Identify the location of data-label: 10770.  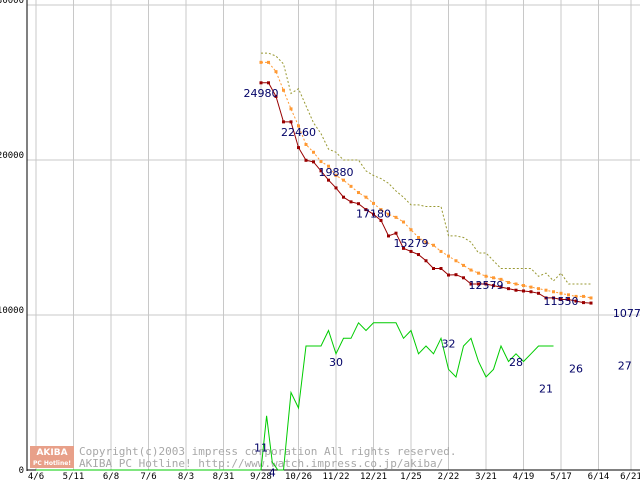
(626, 313).